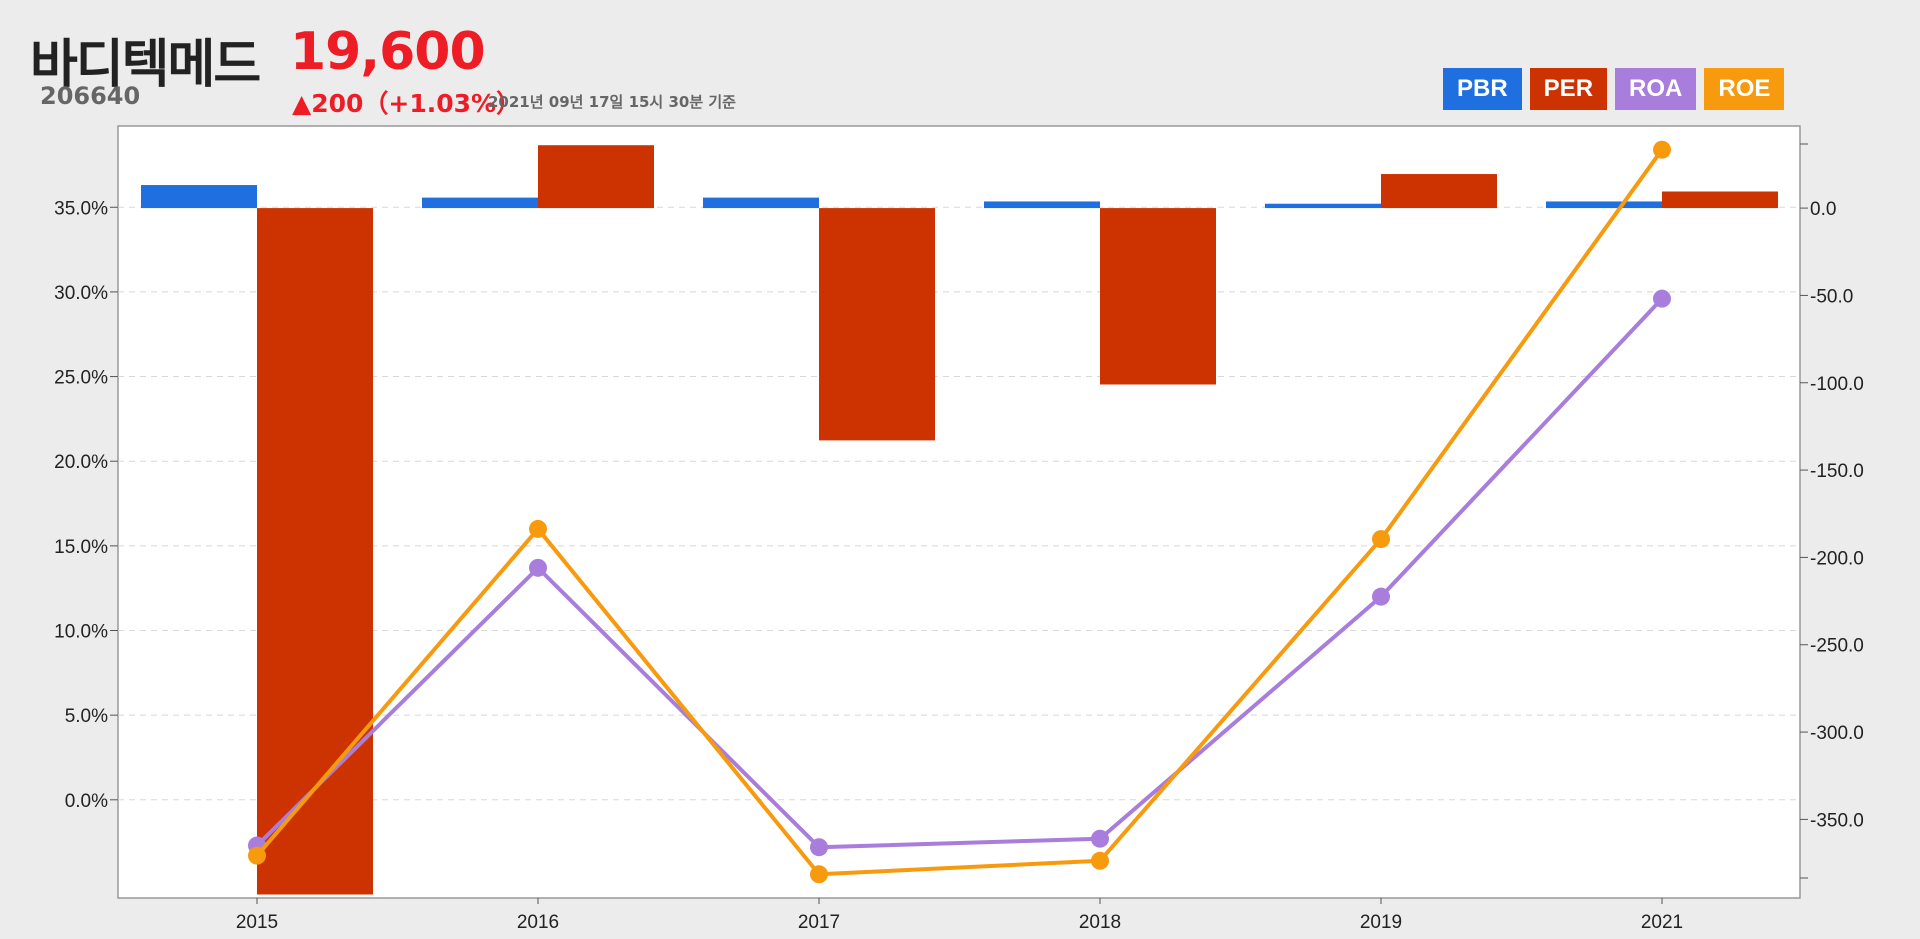  I want to click on right-tick-label: 0.0, so click(1823, 209).